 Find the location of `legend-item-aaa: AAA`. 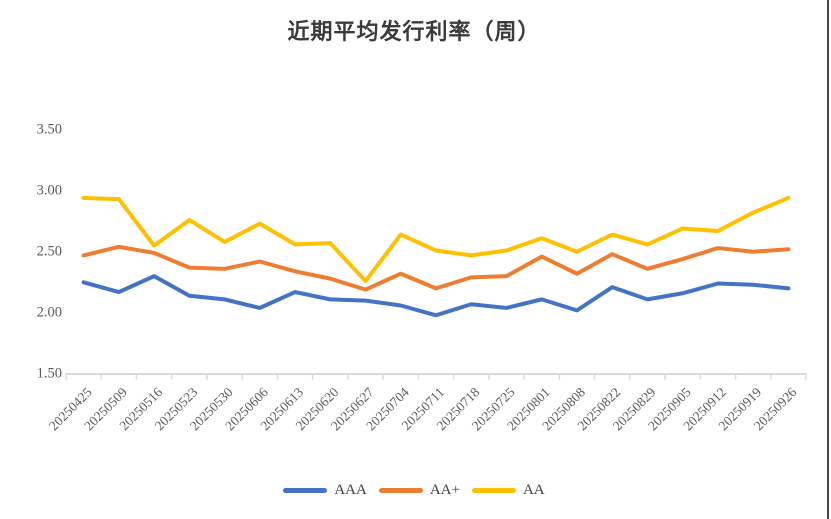

legend-item-aaa: AAA is located at coordinates (325, 490).